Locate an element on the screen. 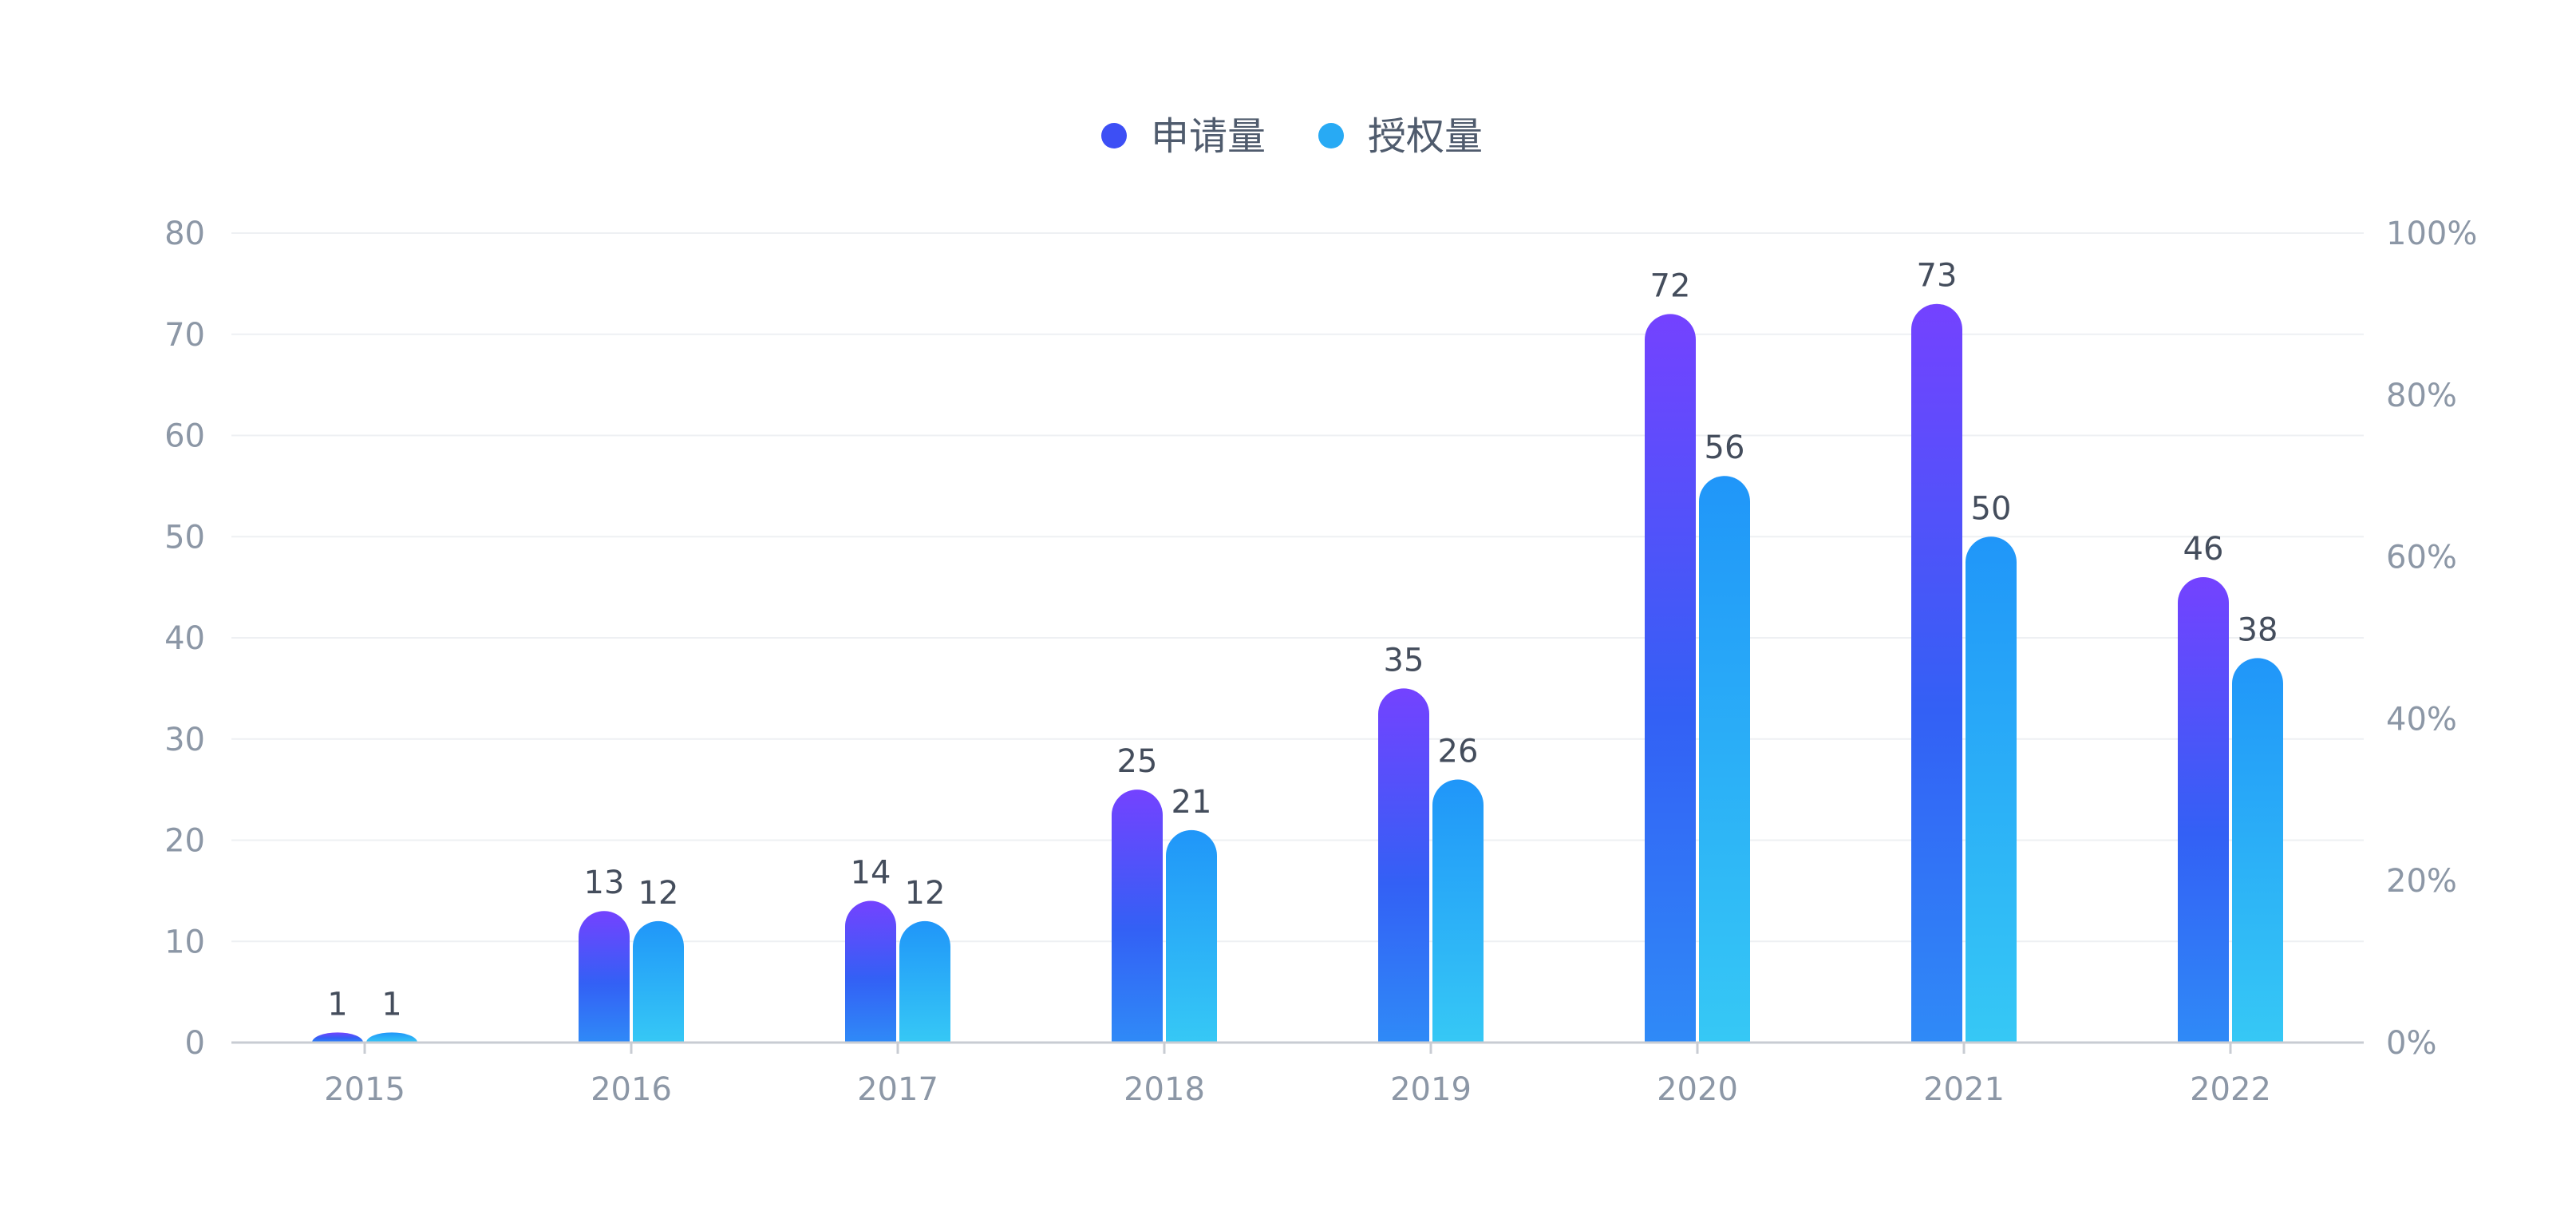  x-tick-label: 2018 is located at coordinates (1164, 1089).